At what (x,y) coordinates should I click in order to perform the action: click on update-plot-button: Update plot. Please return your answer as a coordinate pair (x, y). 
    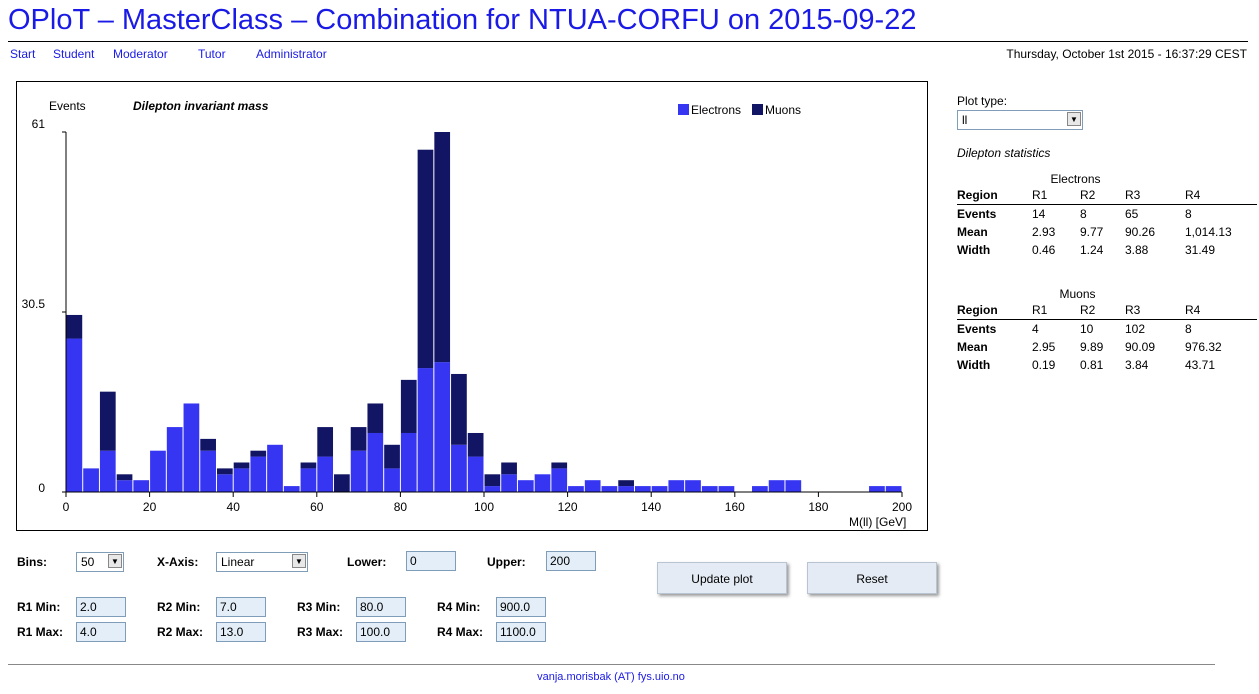
    Looking at the image, I should click on (722, 578).